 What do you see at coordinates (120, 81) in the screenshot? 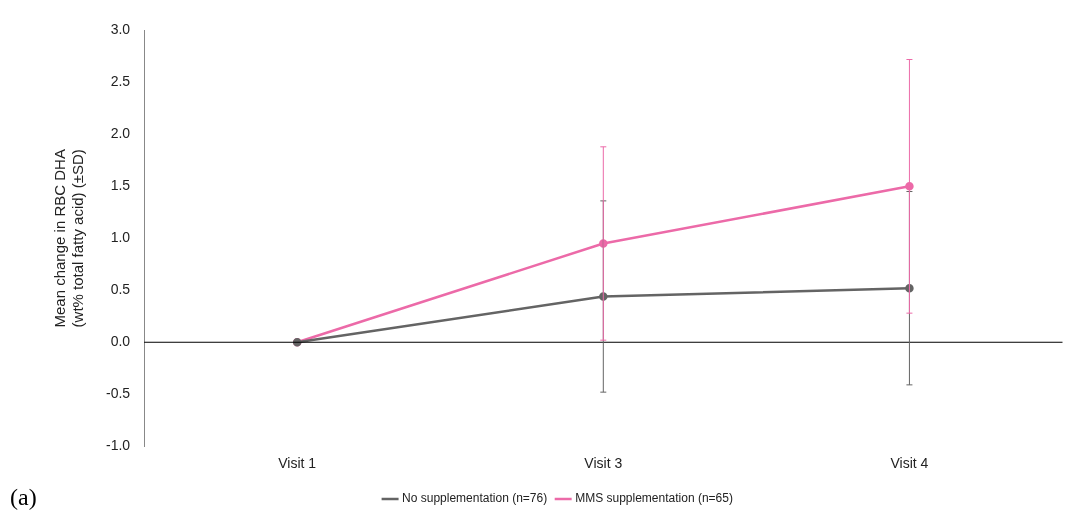
I see `y-tick-label: 2.5` at bounding box center [120, 81].